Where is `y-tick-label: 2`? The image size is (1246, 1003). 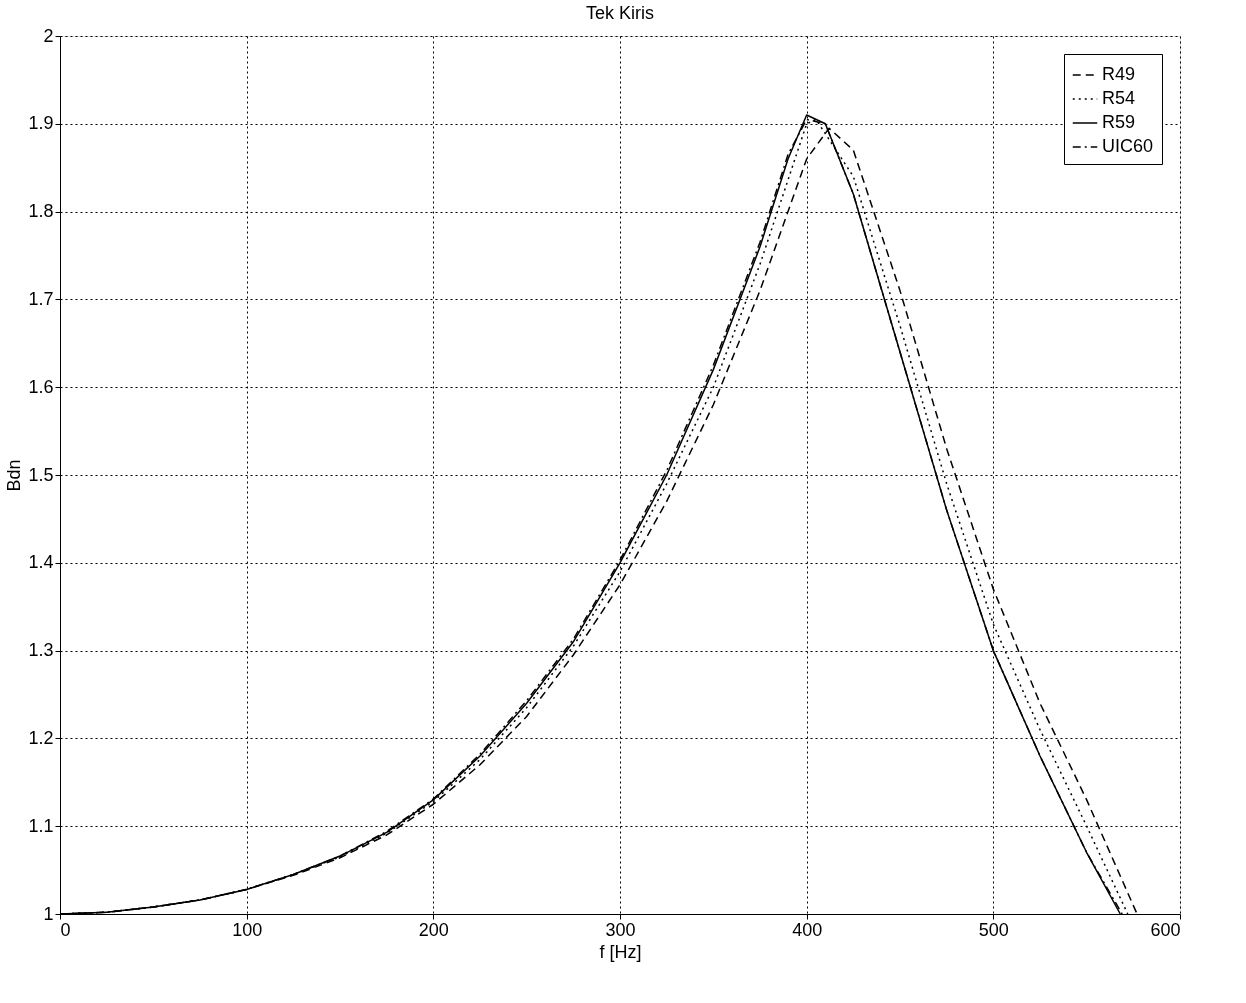
y-tick-label: 2 is located at coordinates (48, 35).